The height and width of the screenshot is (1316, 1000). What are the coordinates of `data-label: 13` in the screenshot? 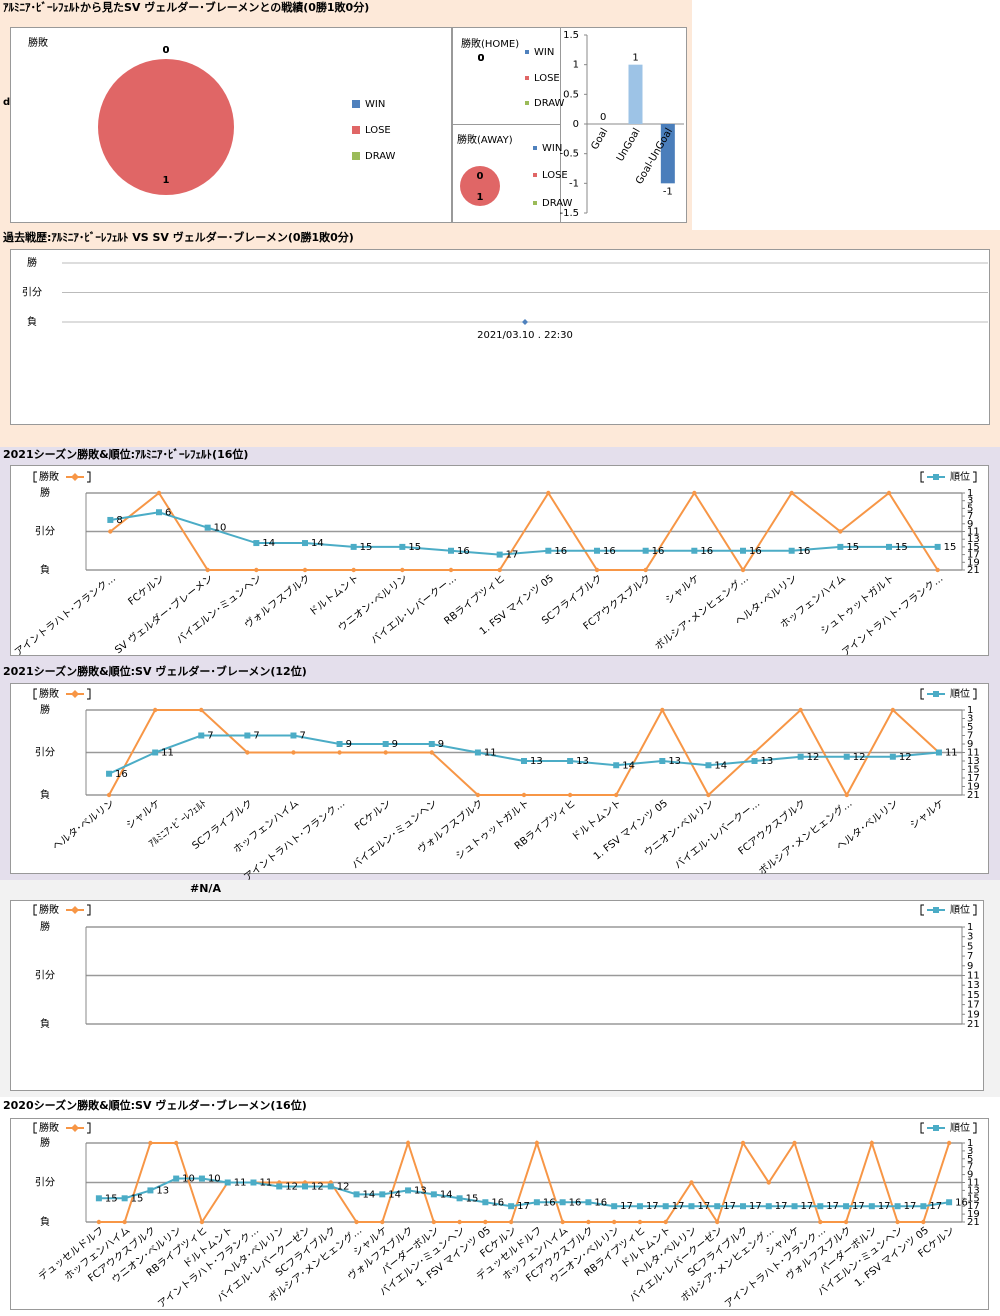 It's located at (536, 761).